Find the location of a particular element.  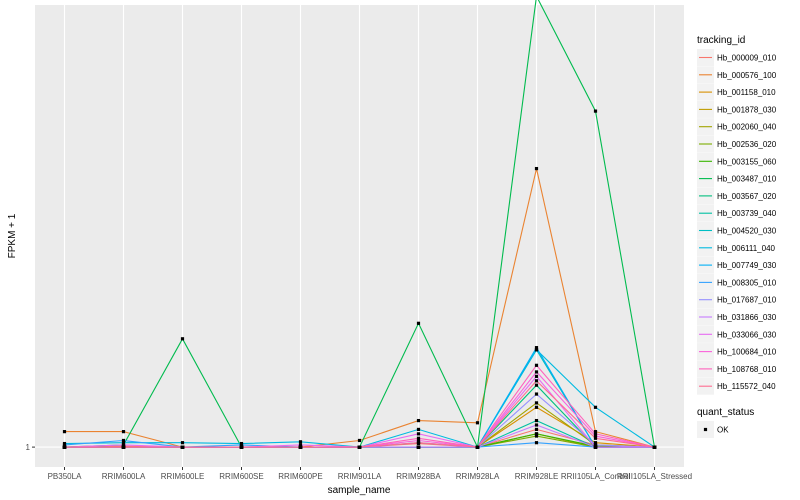

x-tick-label: RRIM901LA is located at coordinates (360, 476).